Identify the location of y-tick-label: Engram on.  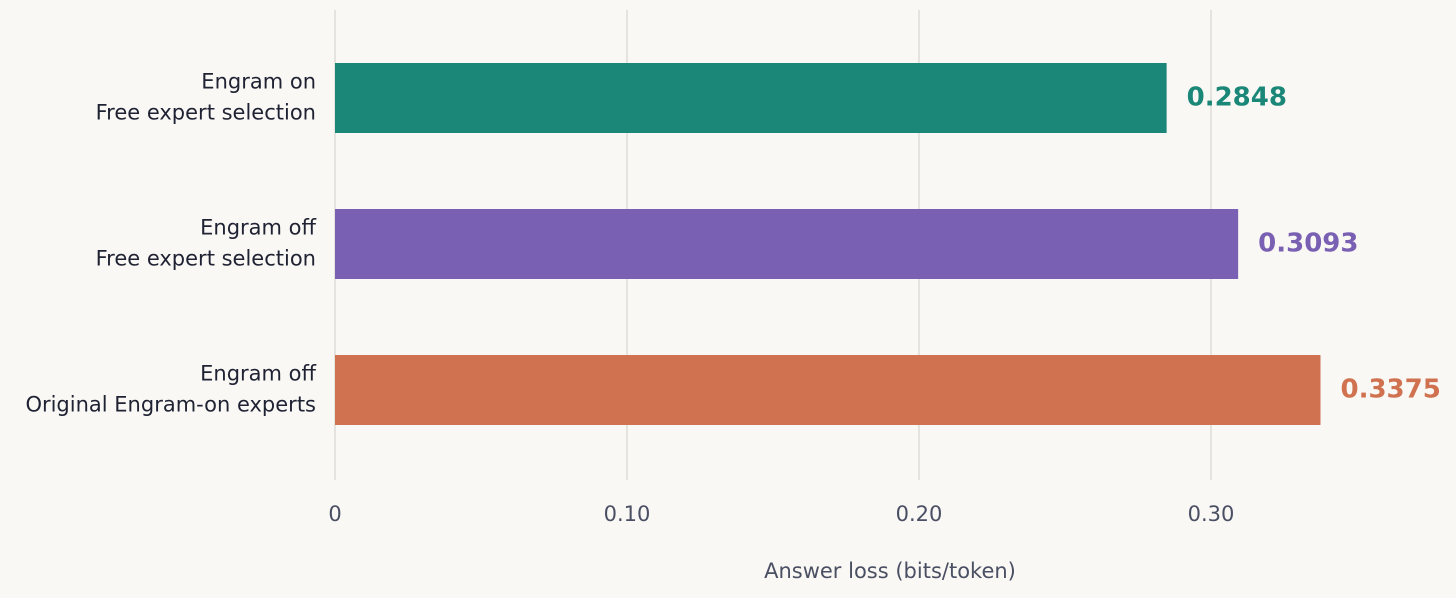
(258, 82).